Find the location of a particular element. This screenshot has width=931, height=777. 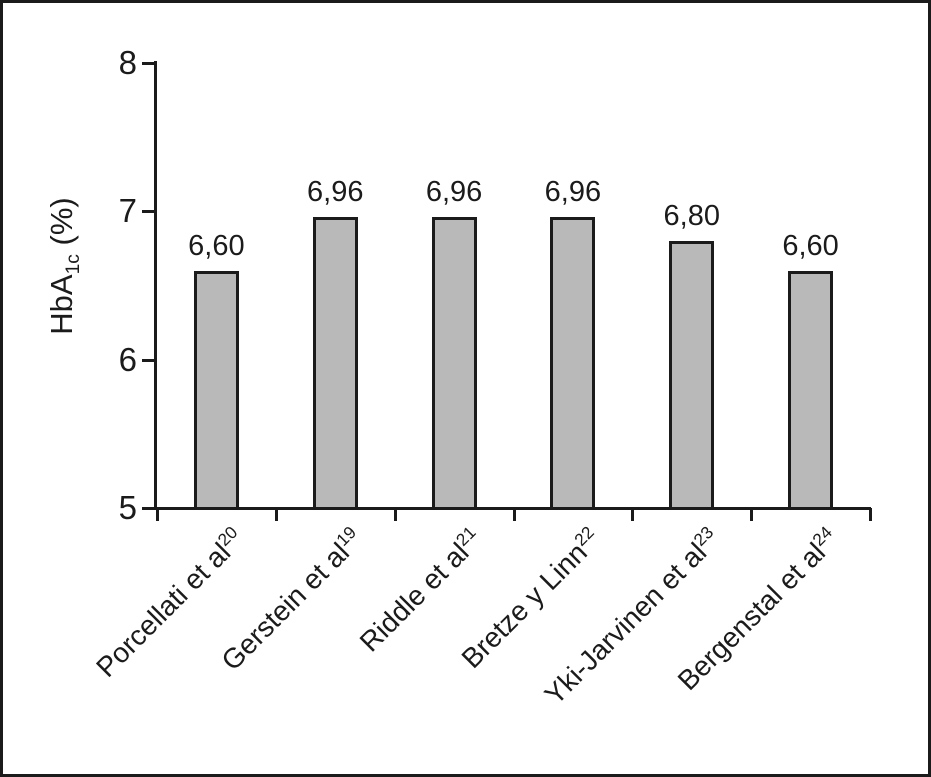

bar-value-label: 6,80 is located at coordinates (691, 216).